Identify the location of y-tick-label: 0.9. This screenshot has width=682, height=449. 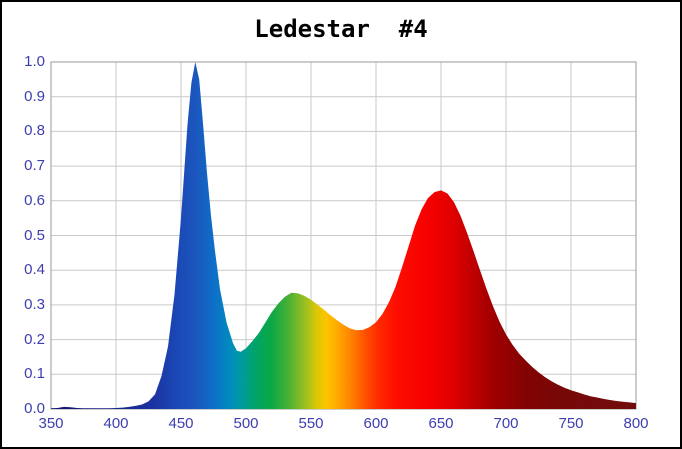
(34, 96).